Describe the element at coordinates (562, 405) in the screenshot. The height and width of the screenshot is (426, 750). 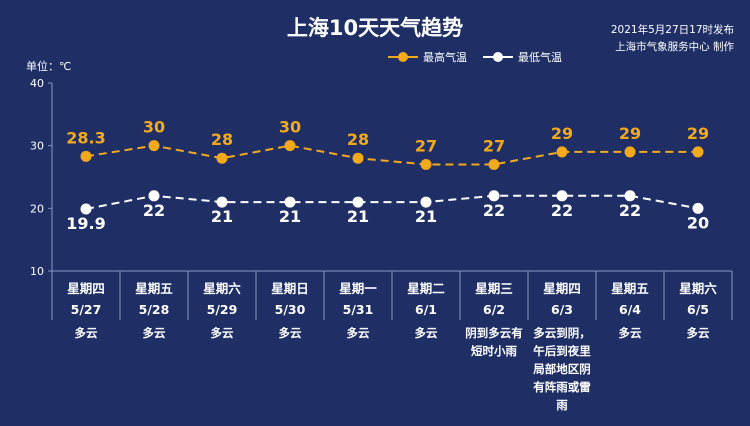
I see `weather-desc: 雨` at that location.